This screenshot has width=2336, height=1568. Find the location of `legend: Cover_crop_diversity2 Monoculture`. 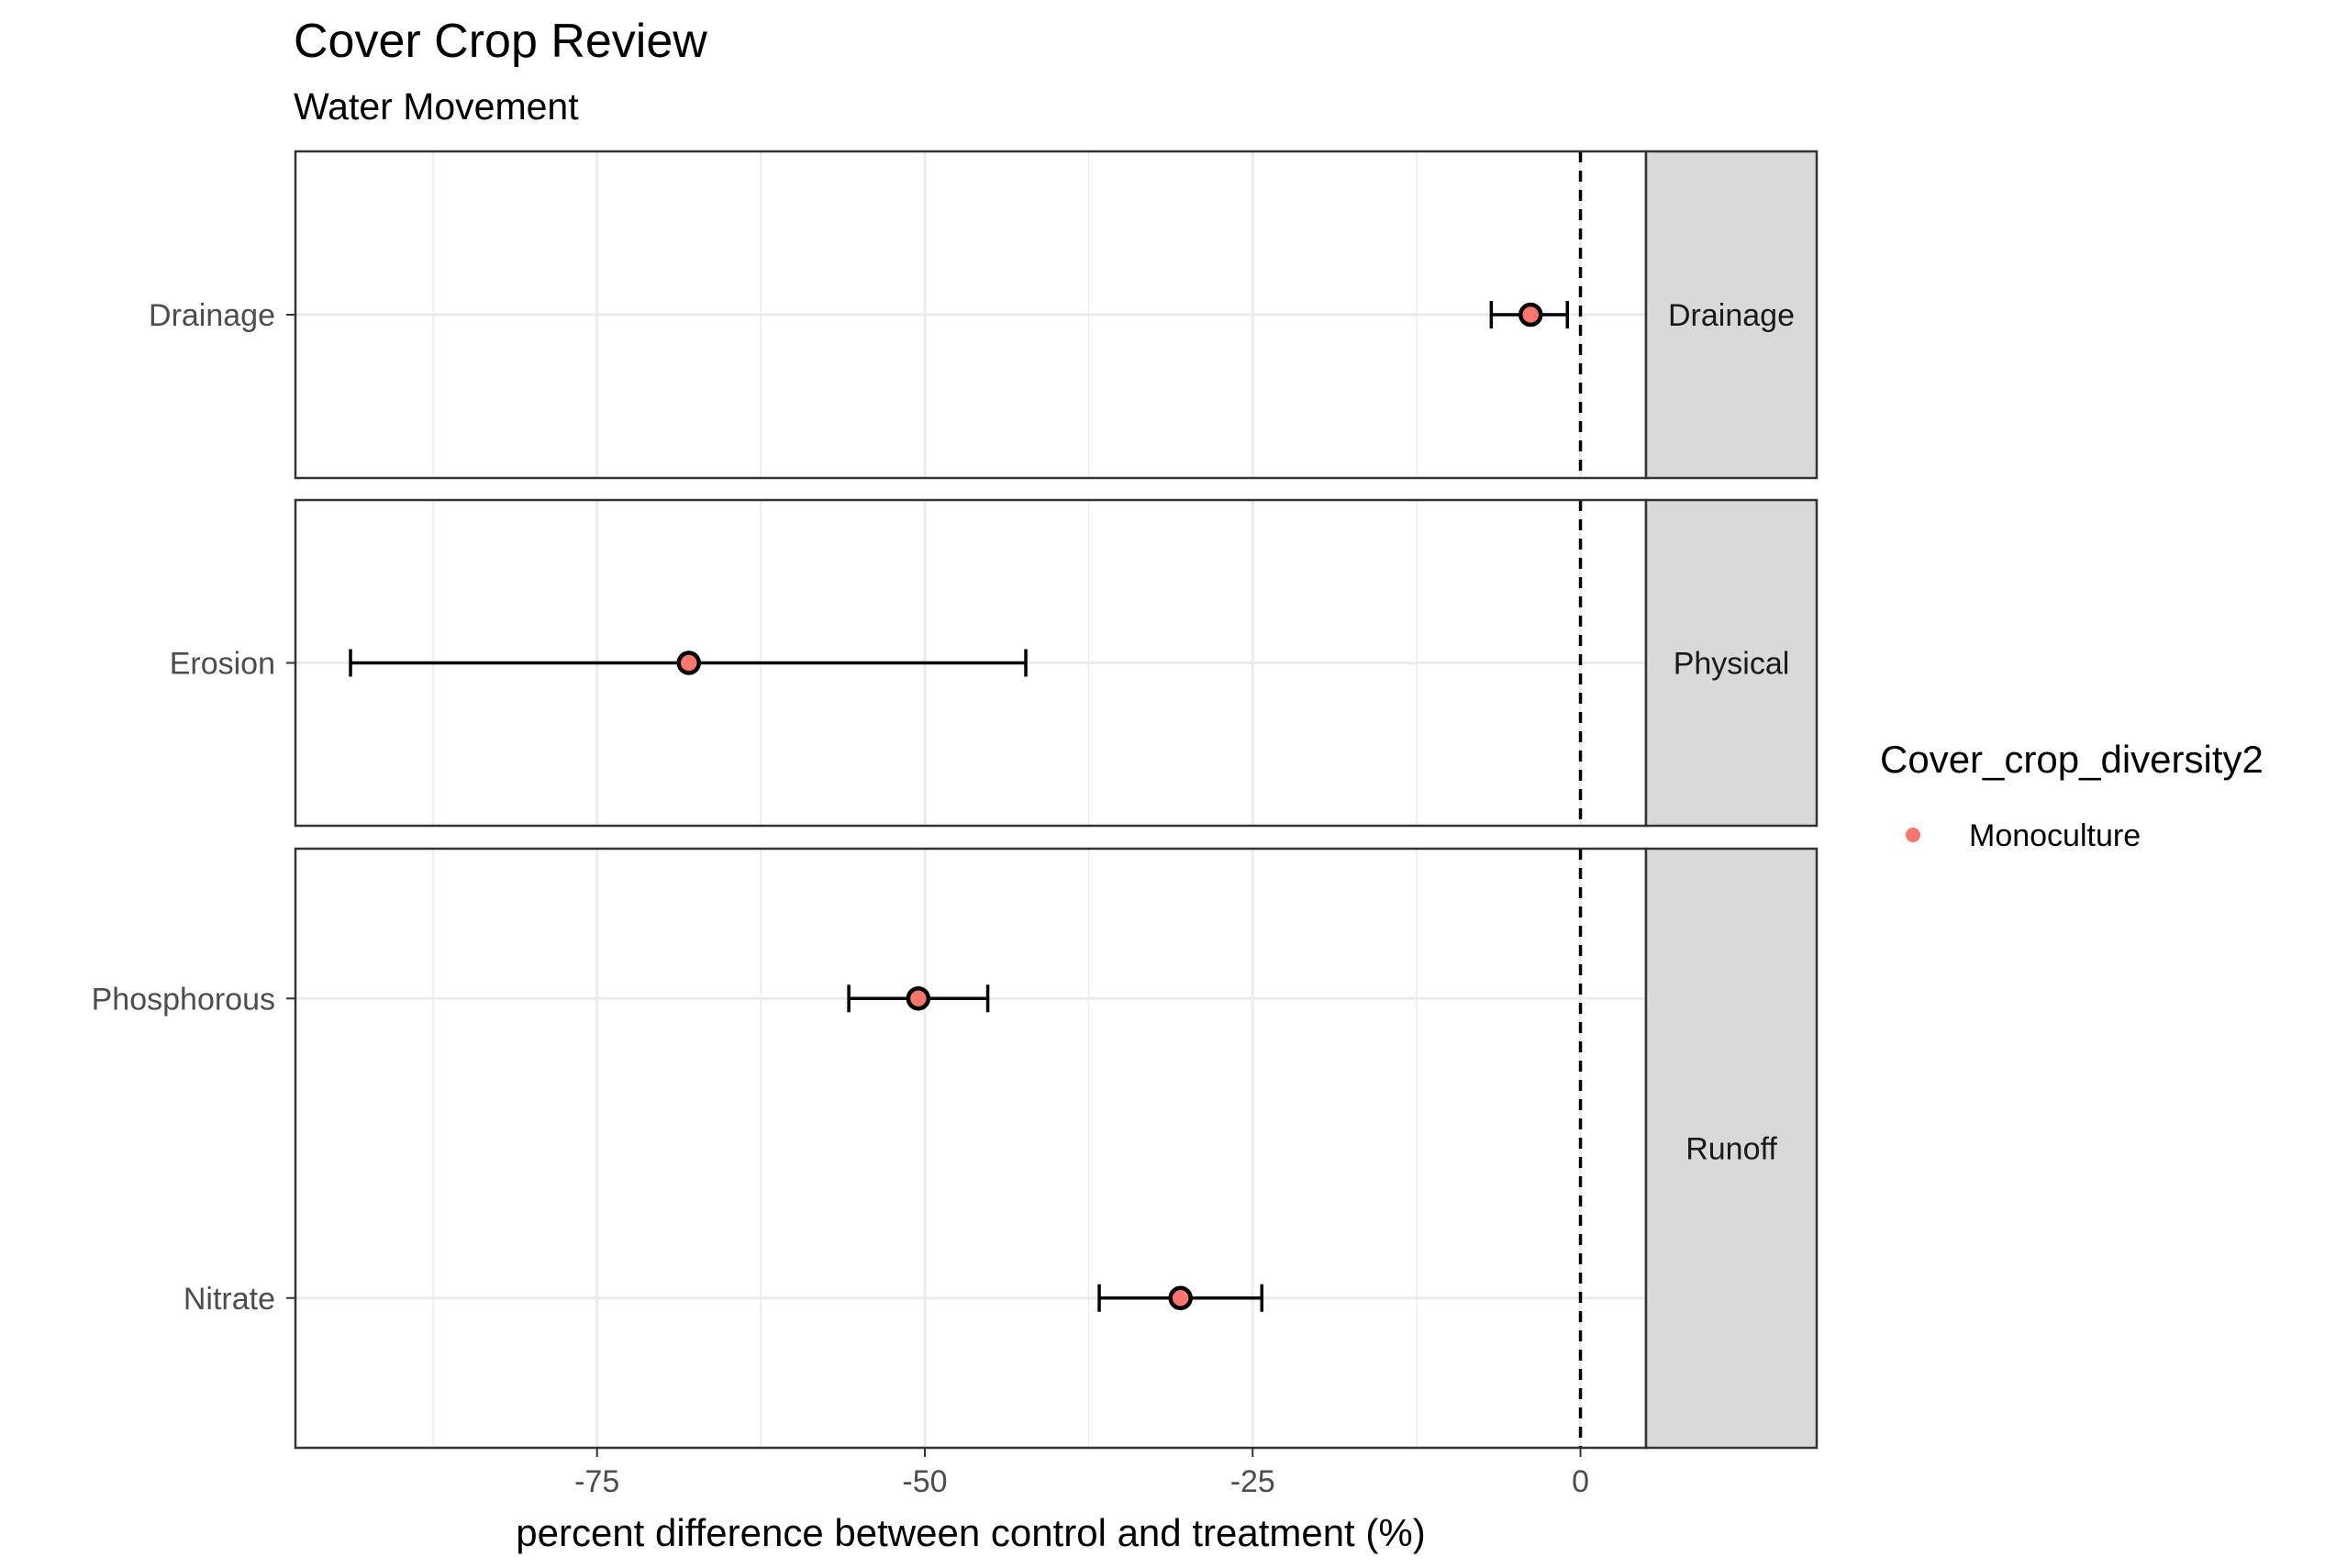

legend: Cover_crop_diversity2 Monoculture is located at coordinates (2072, 795).